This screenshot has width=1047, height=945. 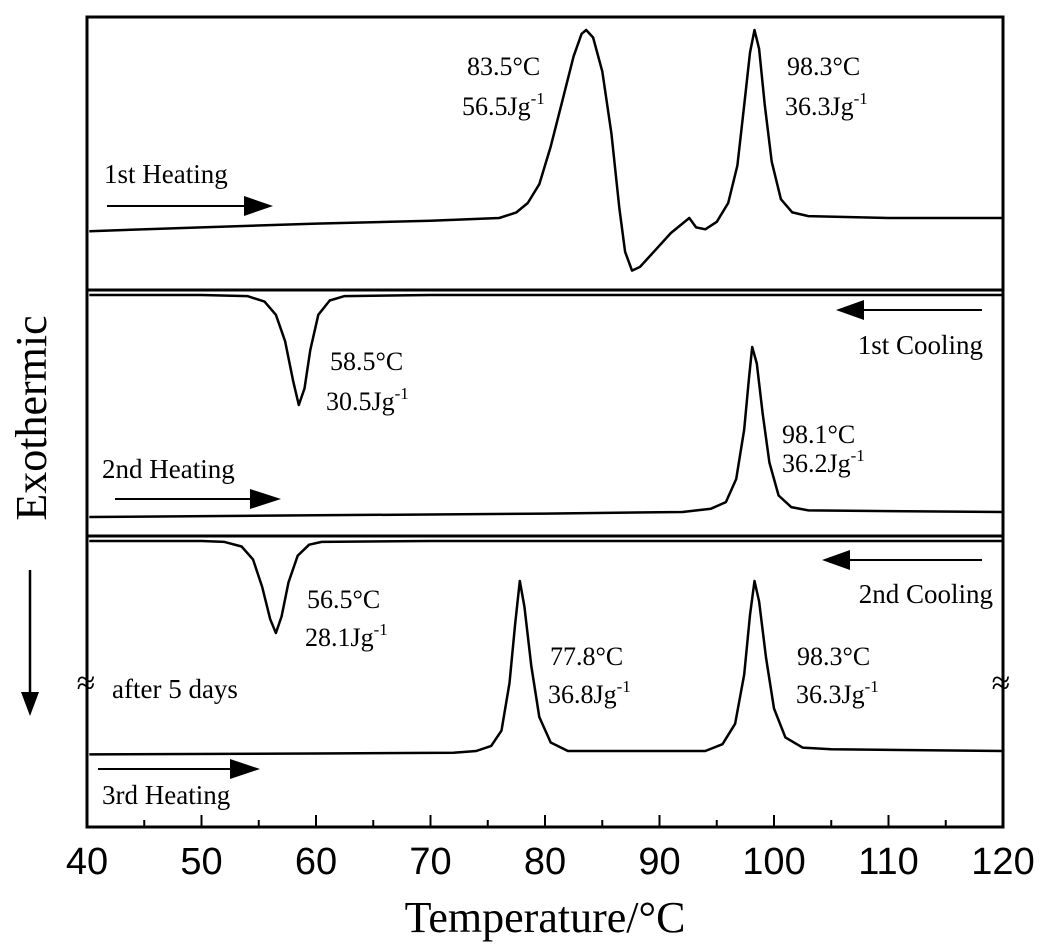 I want to click on x-axis-label: Temperature/°C, so click(x=545, y=917).